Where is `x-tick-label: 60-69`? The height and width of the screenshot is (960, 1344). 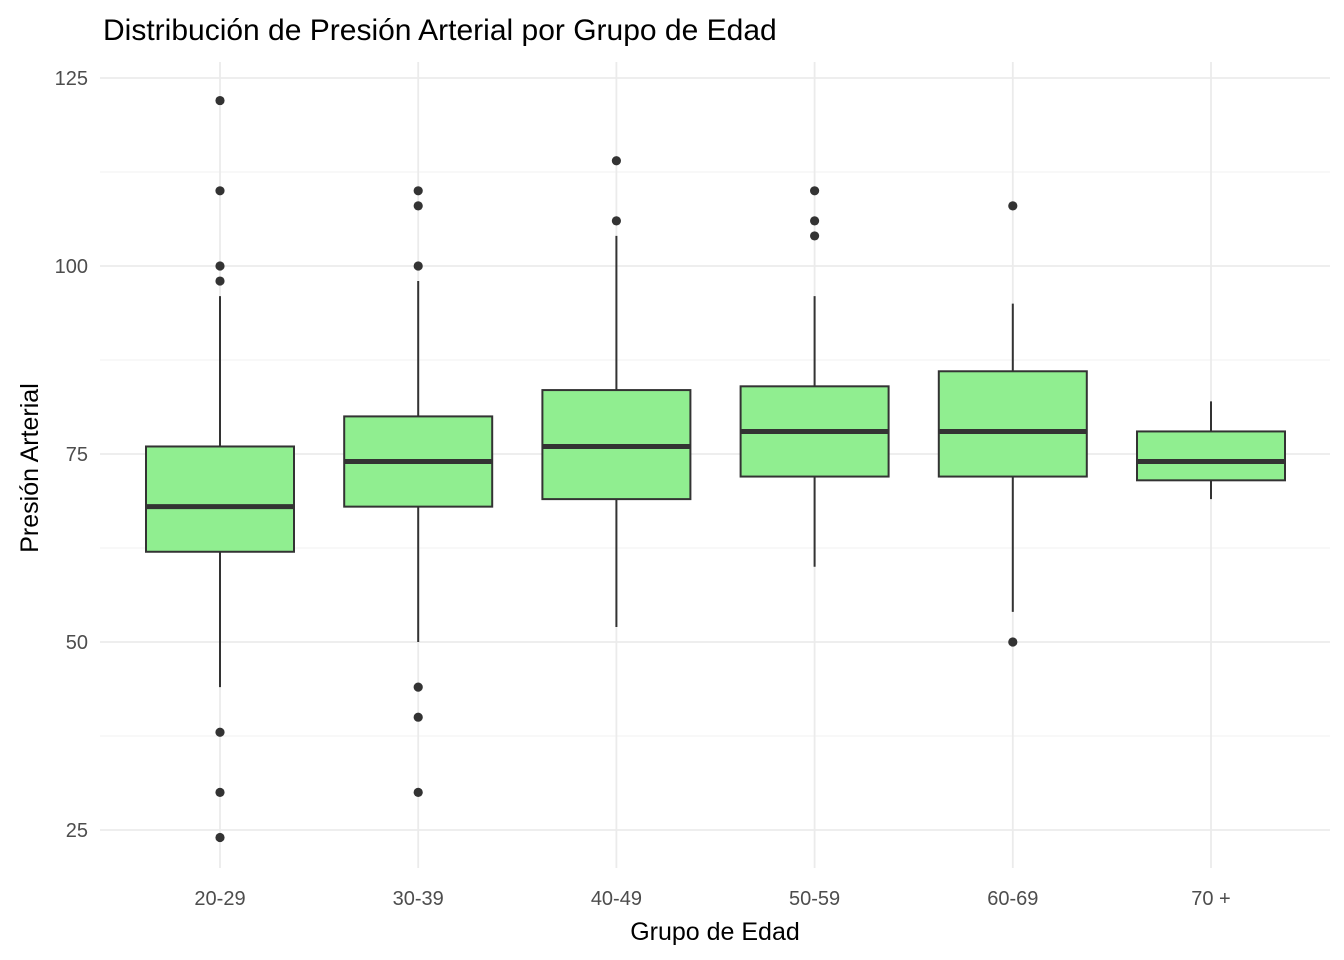
x-tick-label: 60-69 is located at coordinates (1012, 899).